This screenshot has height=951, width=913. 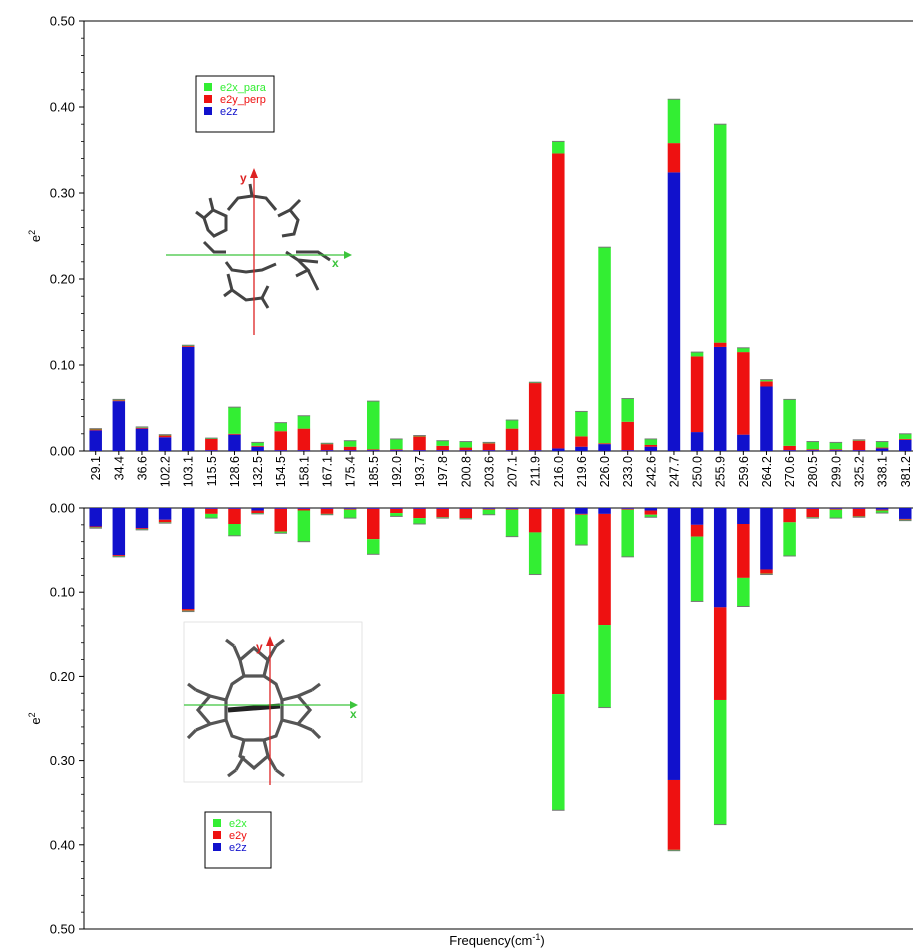 What do you see at coordinates (397, 471) in the screenshot?
I see `category-label: 192.0` at bounding box center [397, 471].